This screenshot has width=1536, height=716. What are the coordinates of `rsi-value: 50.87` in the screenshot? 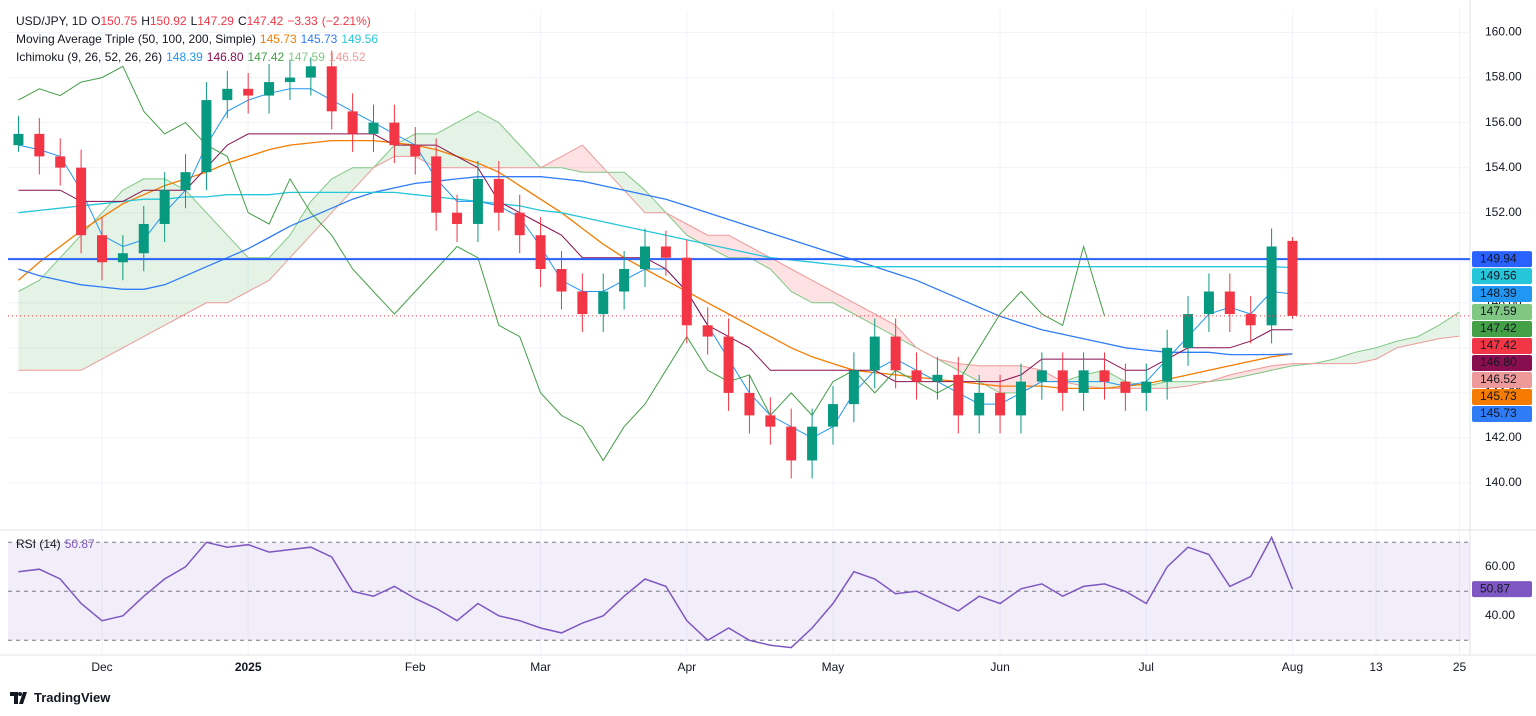 It's located at (80, 544).